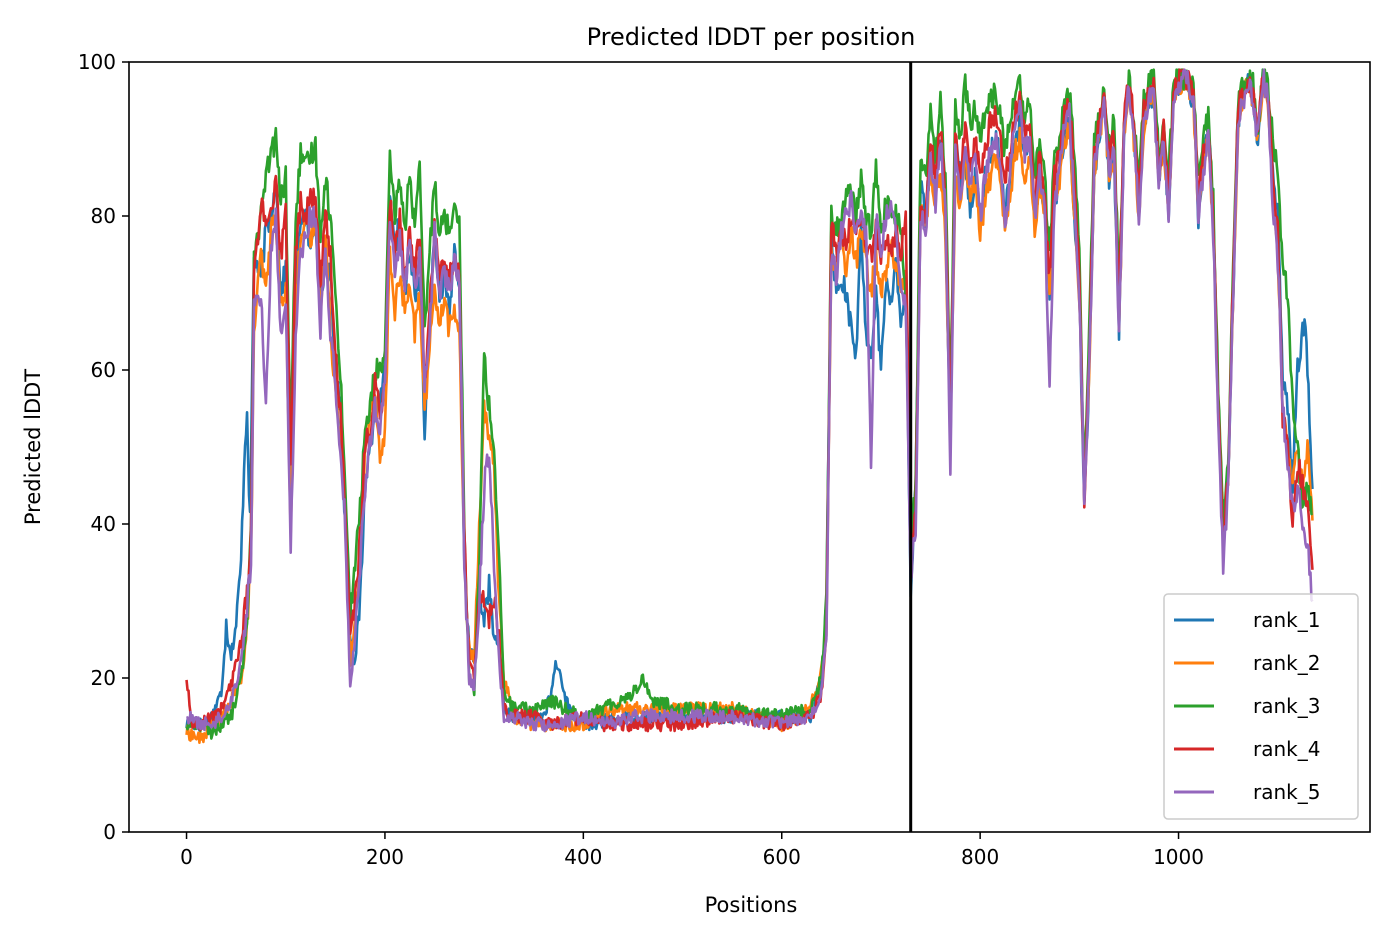 The height and width of the screenshot is (939, 1391). I want to click on y-axis-label: Predicted lDDT, so click(33, 447).